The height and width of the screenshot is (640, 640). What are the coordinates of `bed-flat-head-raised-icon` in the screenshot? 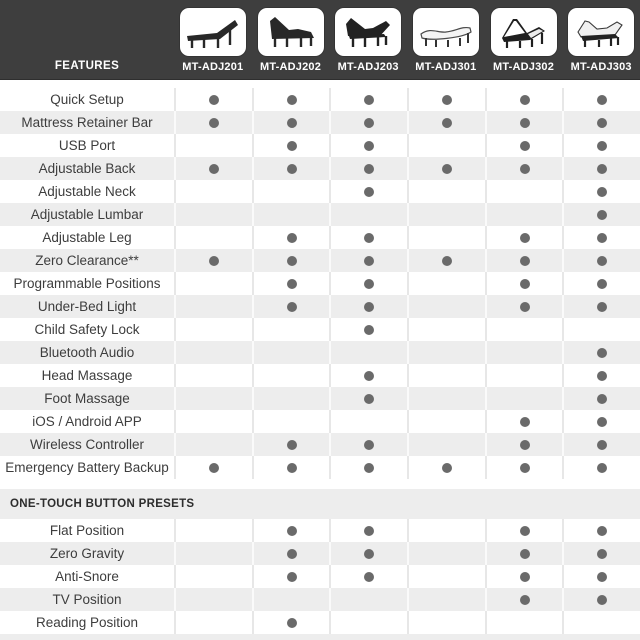 It's located at (212, 34).